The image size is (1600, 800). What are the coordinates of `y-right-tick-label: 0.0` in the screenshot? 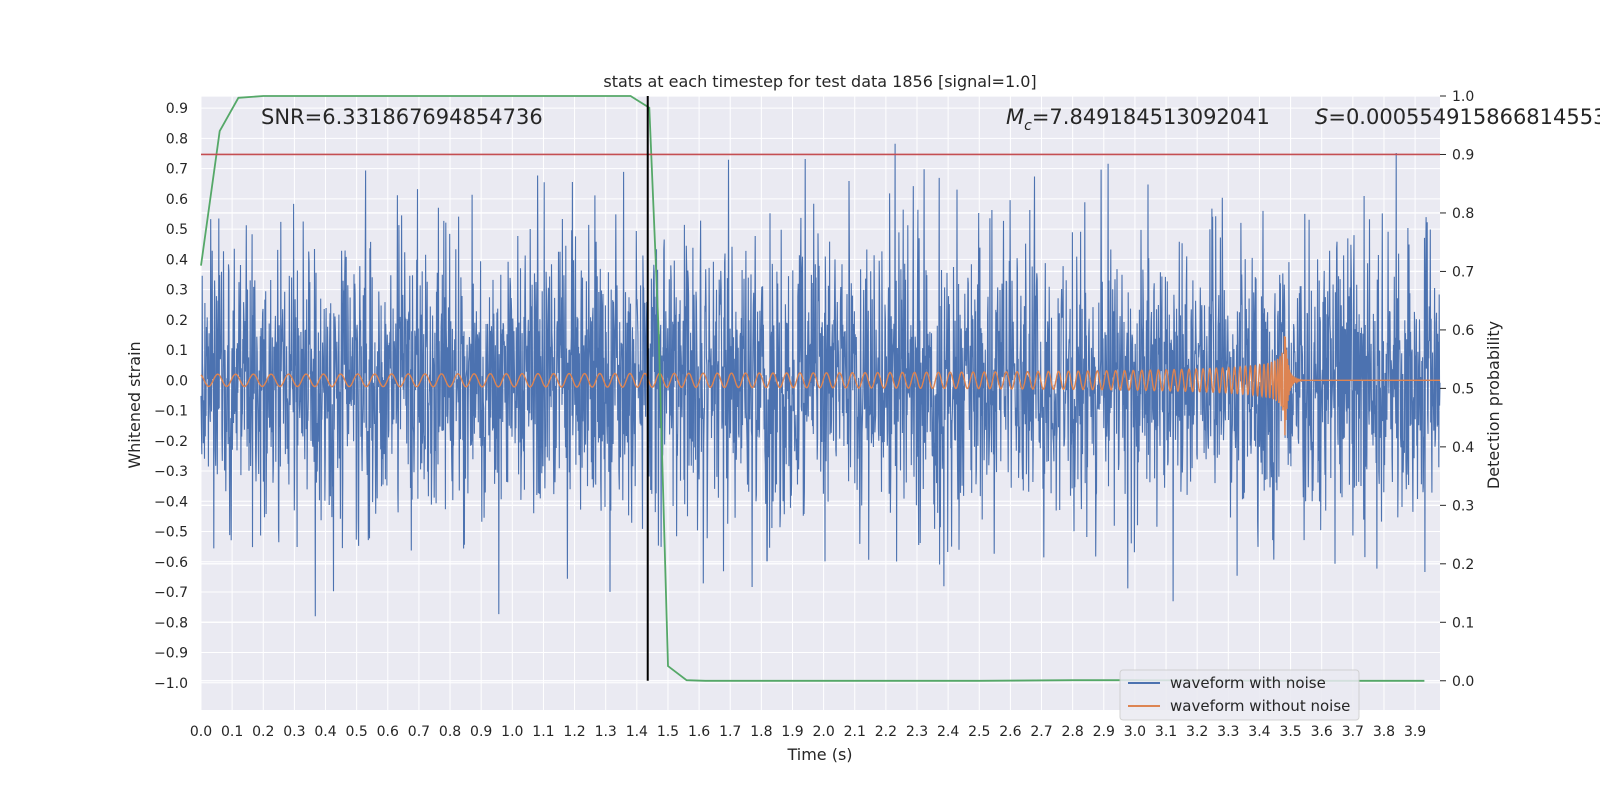 It's located at (1463, 682).